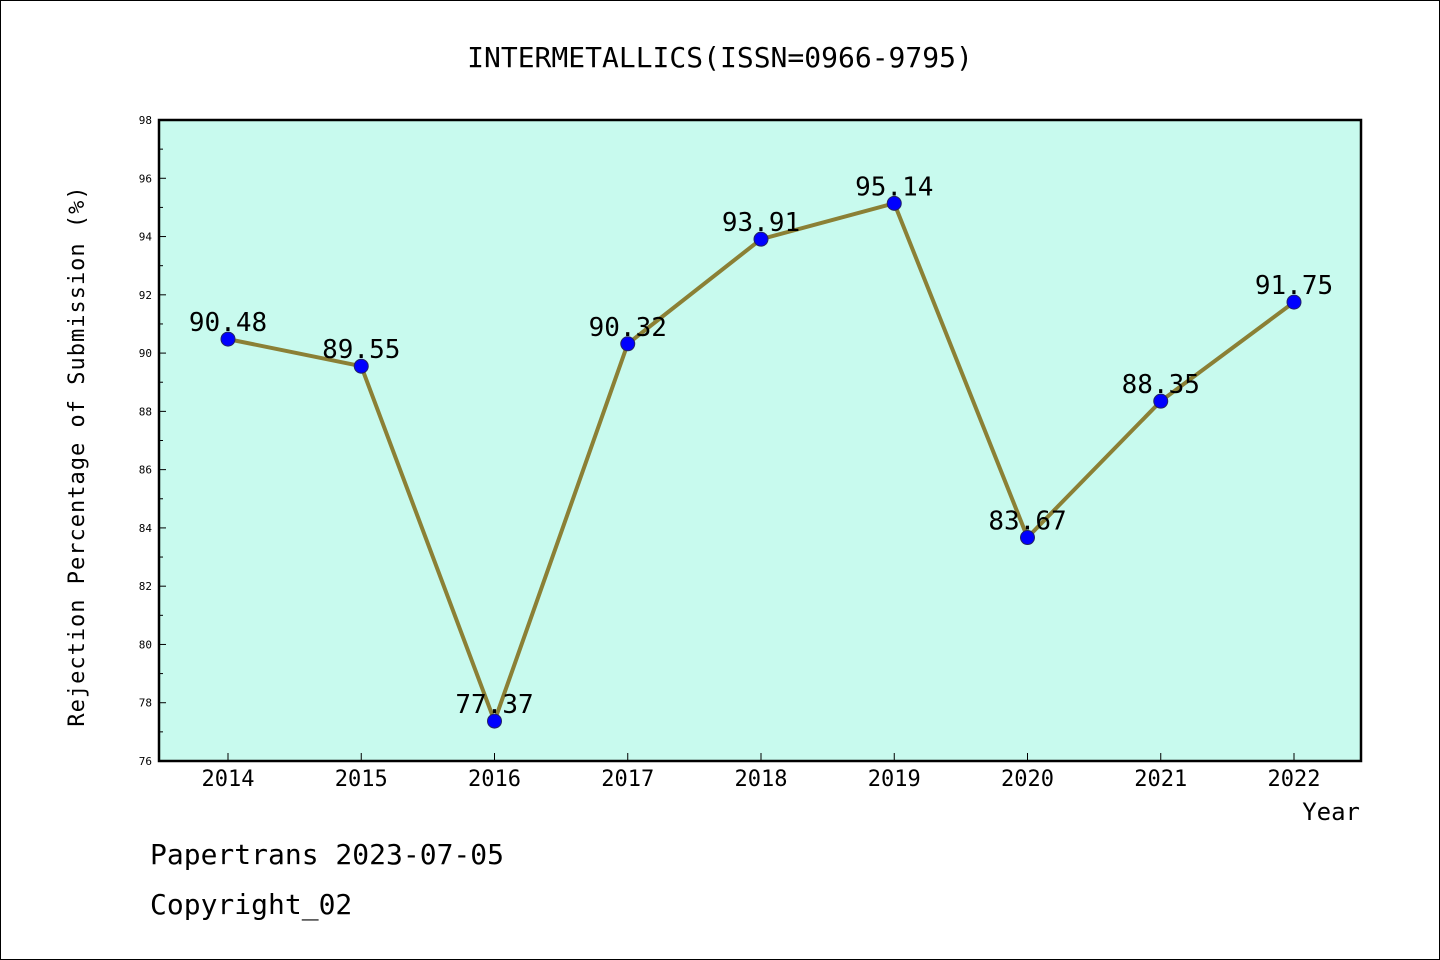 The image size is (1440, 960). Describe the element at coordinates (77, 455) in the screenshot. I see `y-axis-label: Rejection Percentage of Submission (%)` at that location.